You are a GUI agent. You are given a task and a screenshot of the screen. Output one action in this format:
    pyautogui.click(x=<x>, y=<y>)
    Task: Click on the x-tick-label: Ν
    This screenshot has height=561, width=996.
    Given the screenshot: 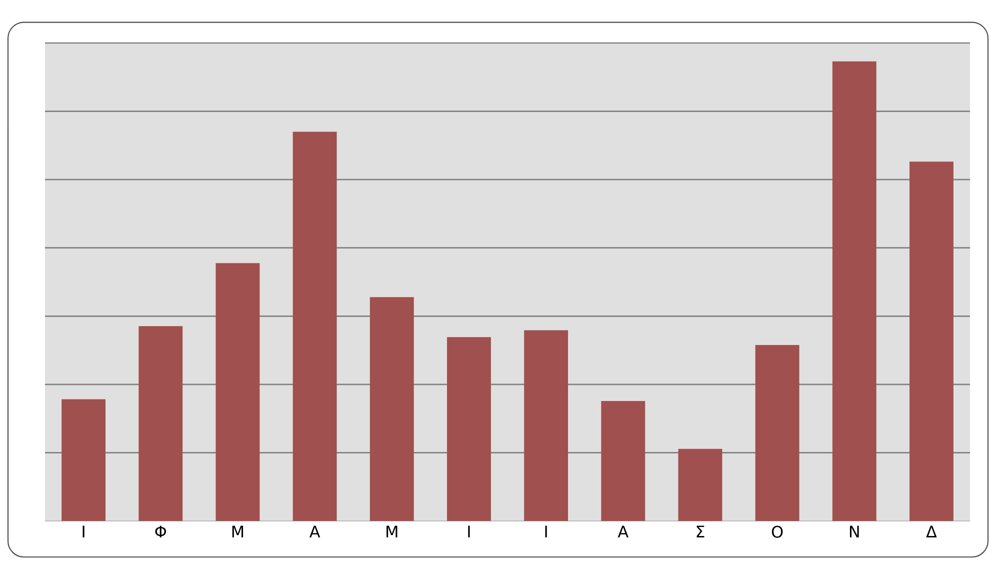 What is the action you would take?
    pyautogui.click(x=854, y=532)
    